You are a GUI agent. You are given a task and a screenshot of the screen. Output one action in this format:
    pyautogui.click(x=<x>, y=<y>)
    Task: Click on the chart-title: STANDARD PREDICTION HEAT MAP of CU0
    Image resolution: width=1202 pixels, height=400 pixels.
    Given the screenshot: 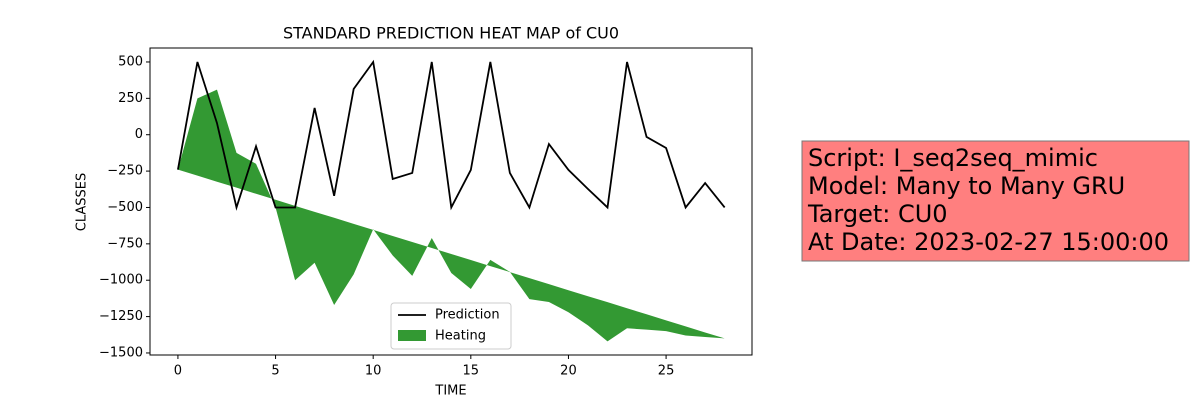 What is the action you would take?
    pyautogui.click(x=451, y=33)
    